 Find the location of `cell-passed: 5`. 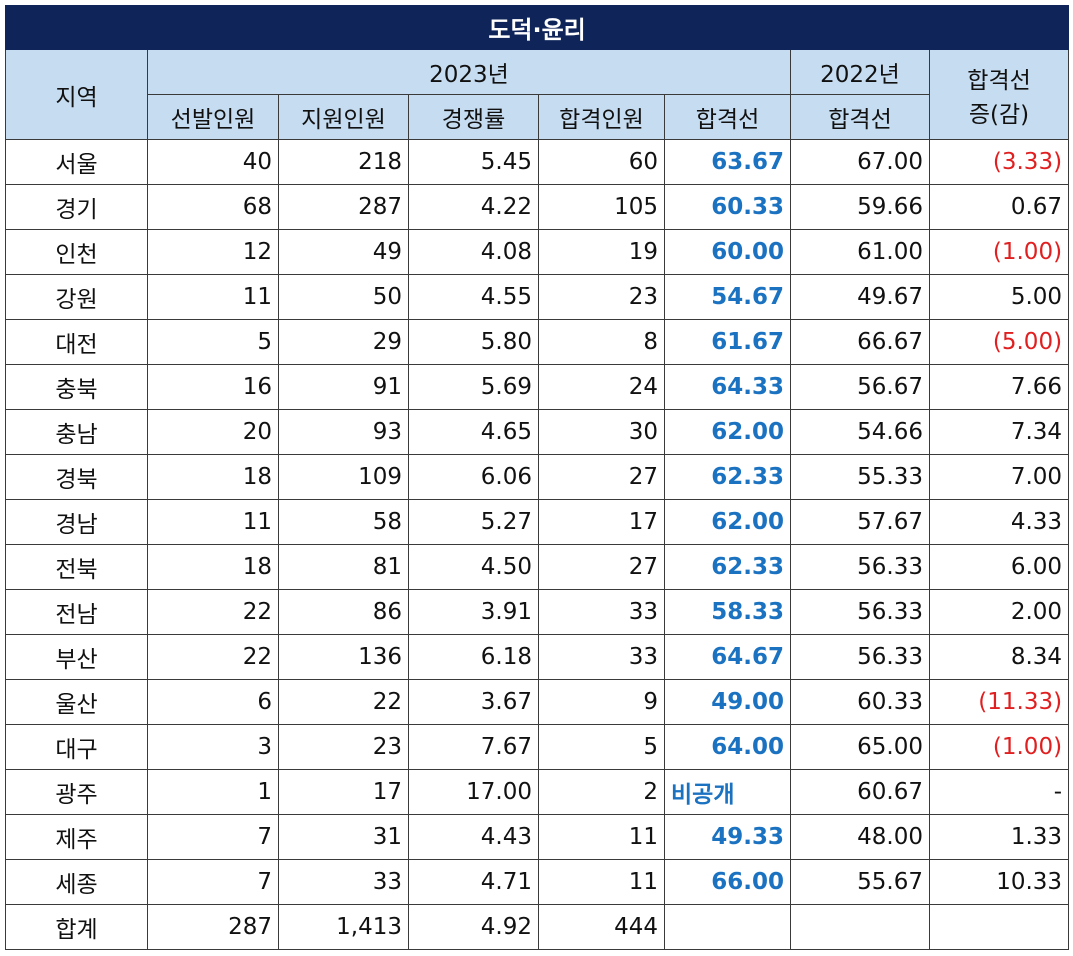

cell-passed: 5 is located at coordinates (601, 747).